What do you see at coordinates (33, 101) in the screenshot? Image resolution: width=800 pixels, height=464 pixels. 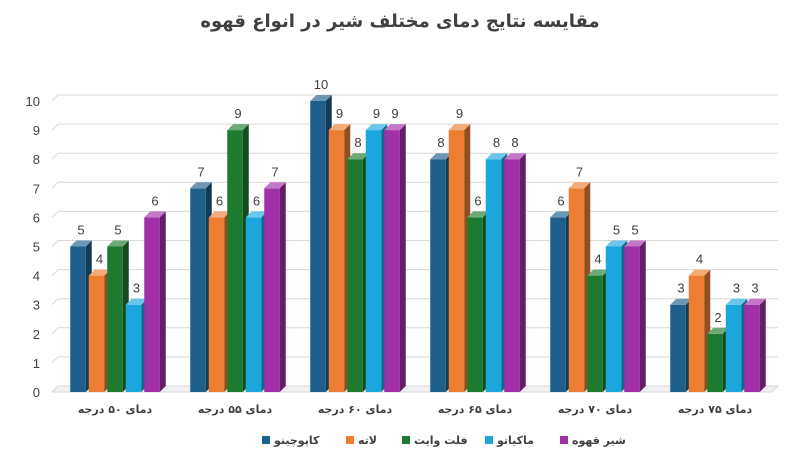 I see `y-tick-label: 10` at bounding box center [33, 101].